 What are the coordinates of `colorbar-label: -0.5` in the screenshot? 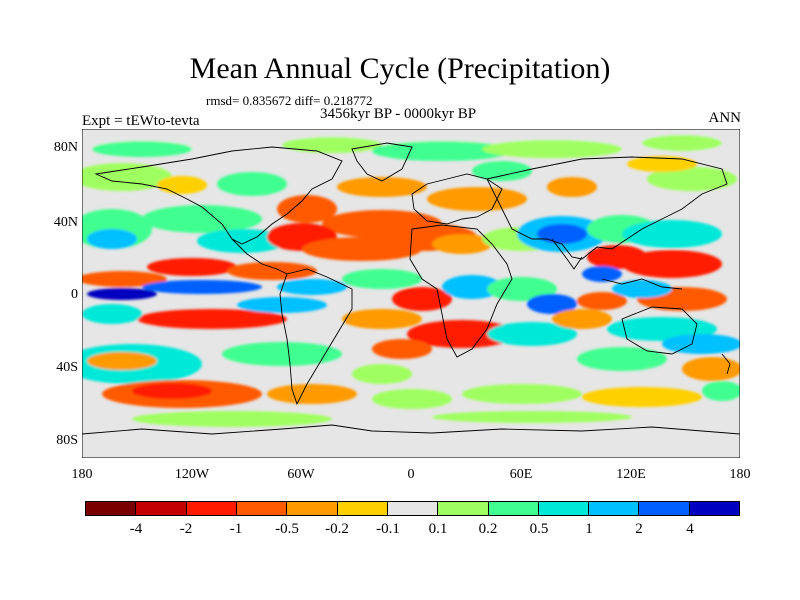 It's located at (287, 529).